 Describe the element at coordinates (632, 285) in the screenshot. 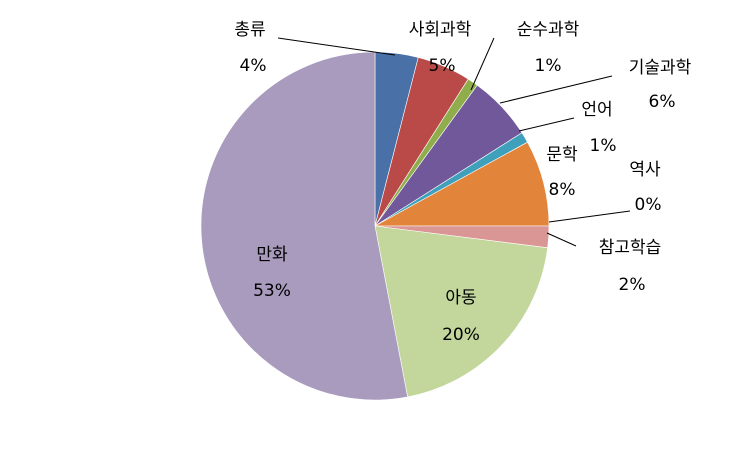

I see `value-label: 2%` at that location.